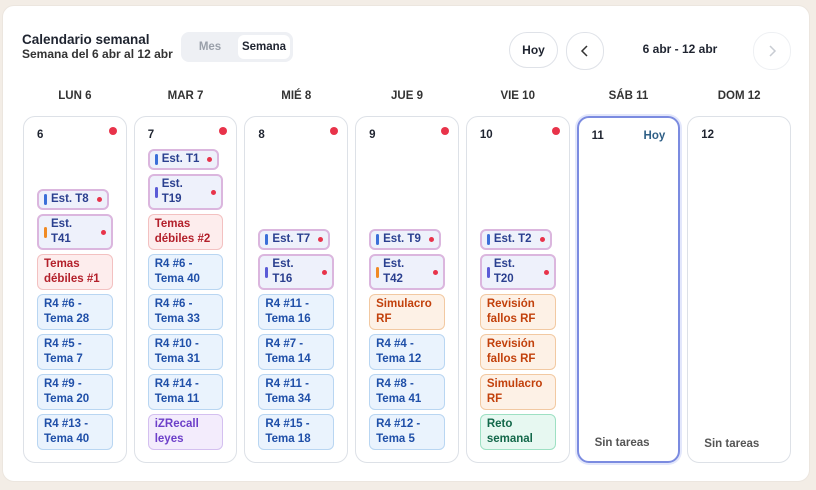  What do you see at coordinates (515, 239) in the screenshot?
I see `study-task: Est. T2` at bounding box center [515, 239].